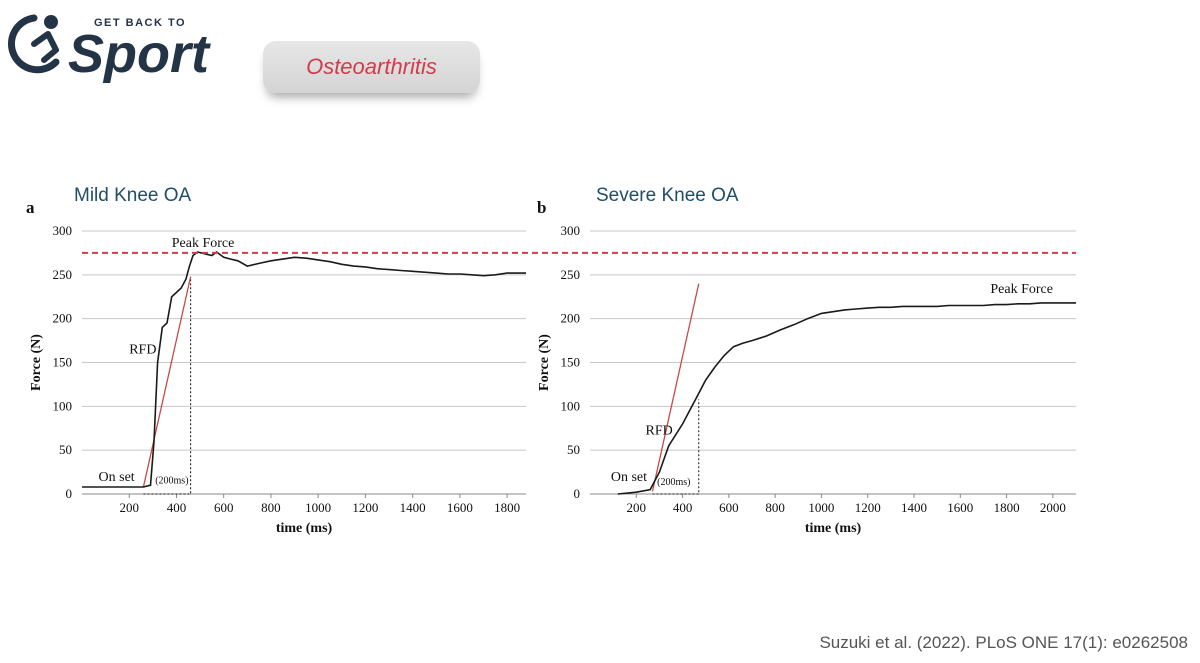 Image resolution: width=1200 pixels, height=663 pixels. Describe the element at coordinates (1053, 507) in the screenshot. I see `x-tick-label: 2000` at that location.